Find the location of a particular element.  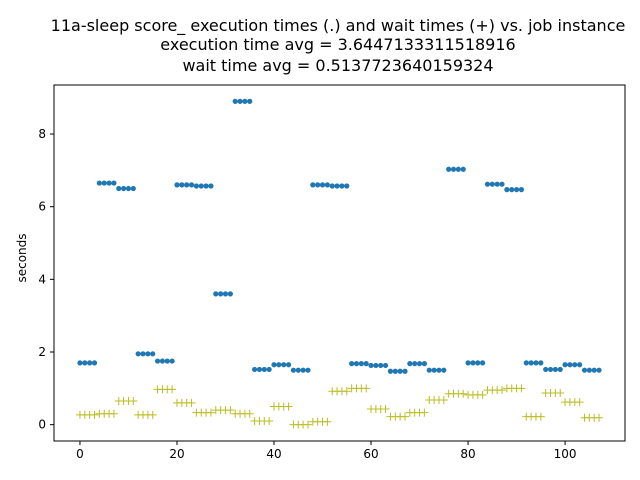

x-tick-label: 20 is located at coordinates (176, 454).